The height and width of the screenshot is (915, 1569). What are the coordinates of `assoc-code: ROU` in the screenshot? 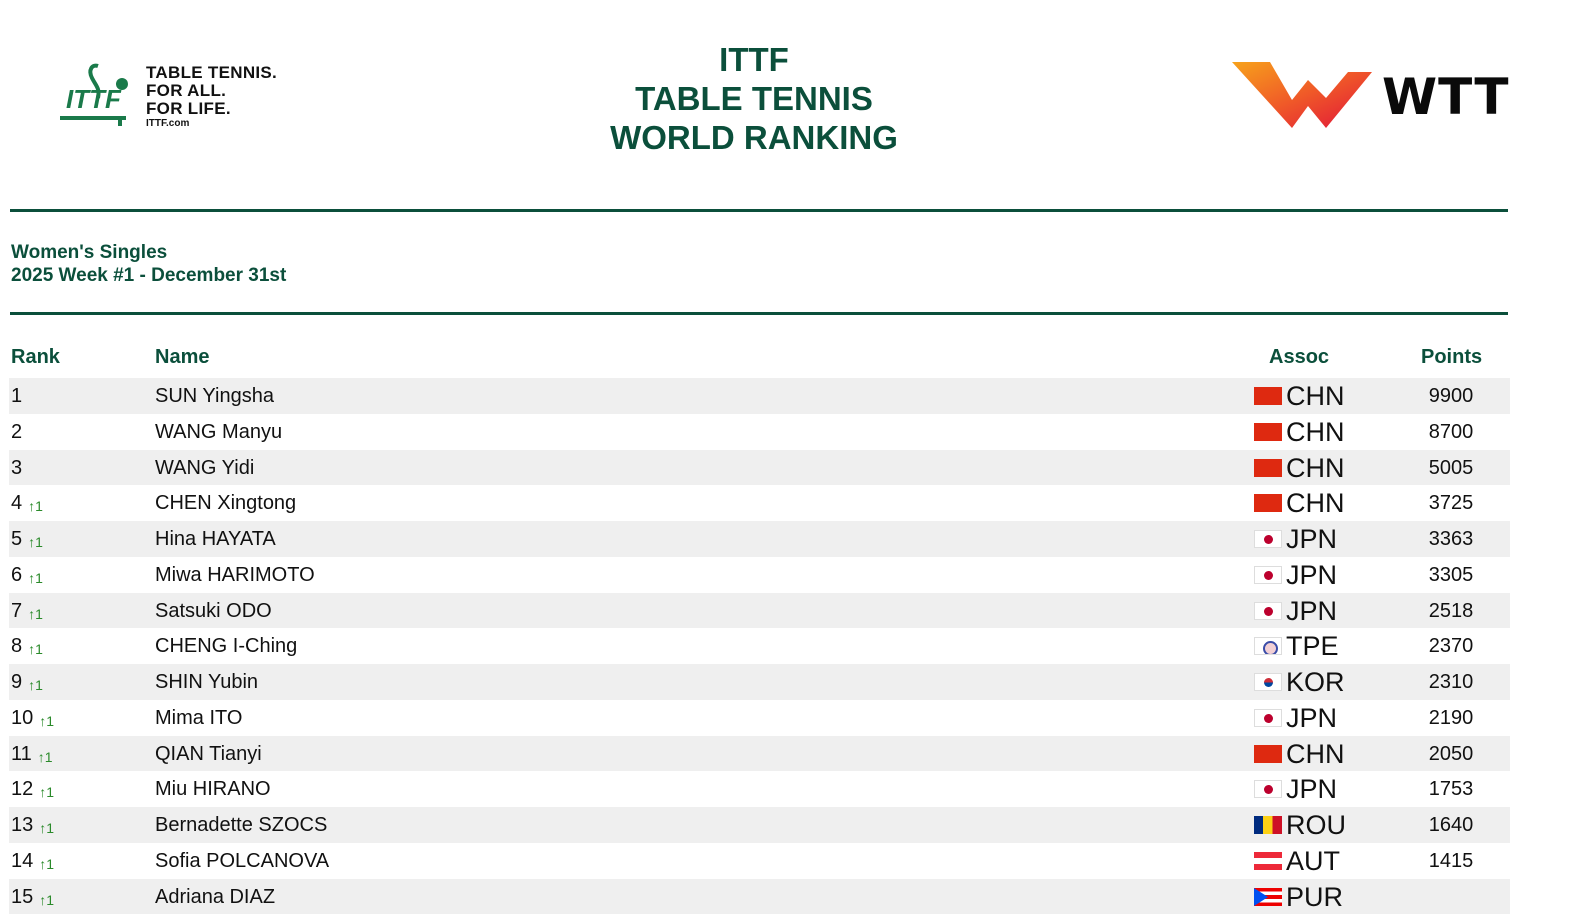 It's located at (1316, 825).